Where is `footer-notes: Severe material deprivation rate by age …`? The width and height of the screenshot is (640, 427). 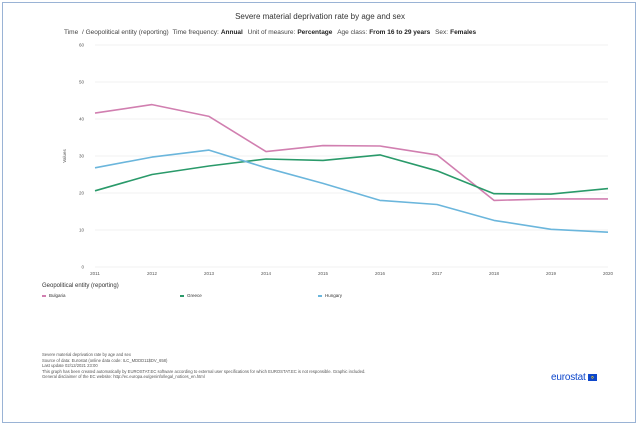
footer-notes: Severe material deprivation rate by age … is located at coordinates (203, 366).